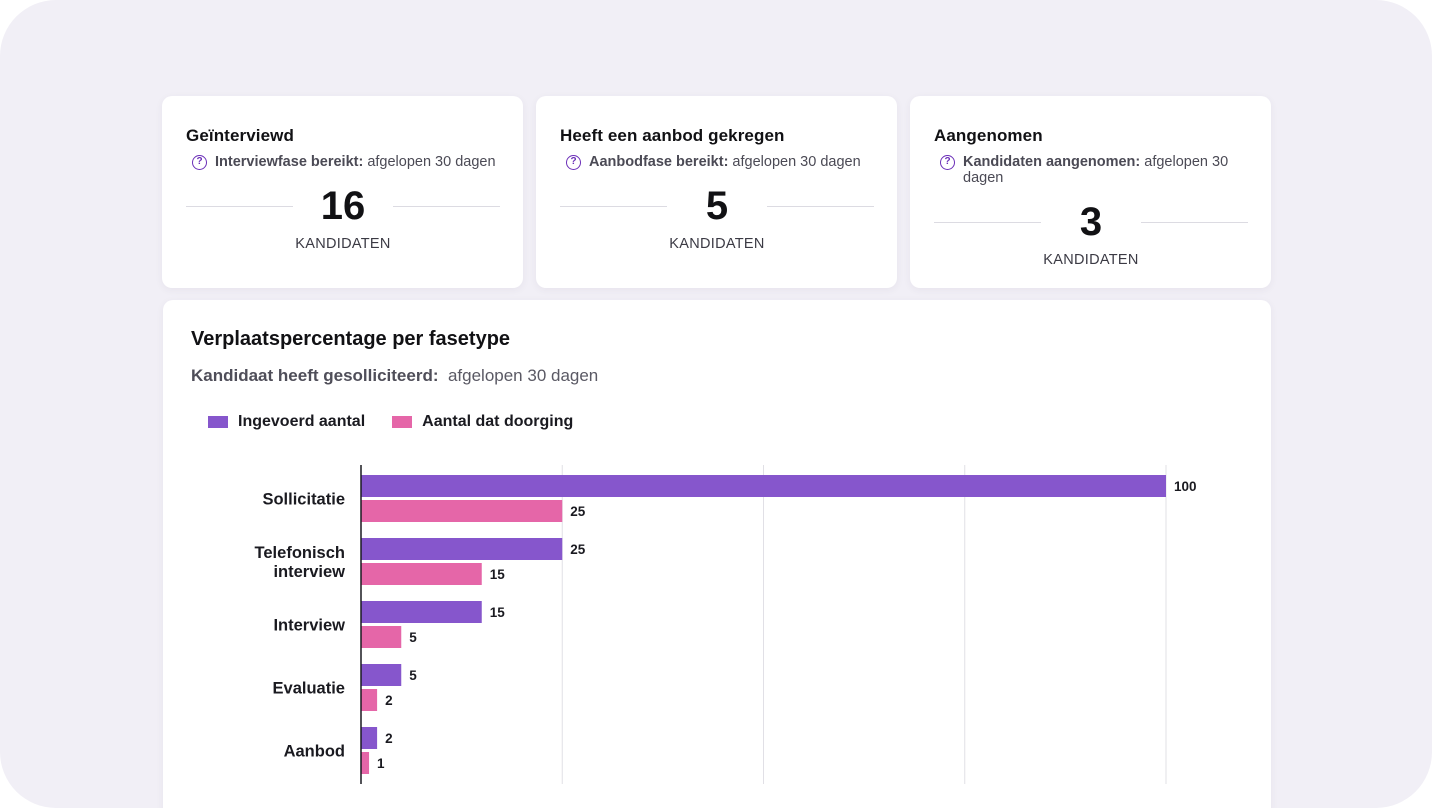 Image resolution: width=1432 pixels, height=808 pixels. Describe the element at coordinates (289, 162) in the screenshot. I see `stat-subtitle-label: Interviewfase bereikt:` at that location.